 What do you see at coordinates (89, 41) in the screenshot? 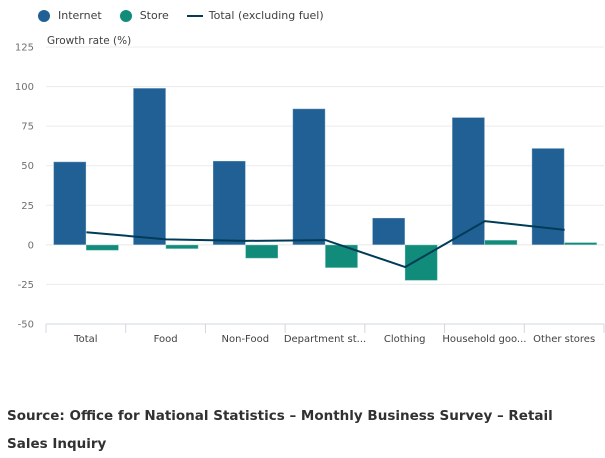
I see `y-axis-label: Growth rate (%)` at bounding box center [89, 41].